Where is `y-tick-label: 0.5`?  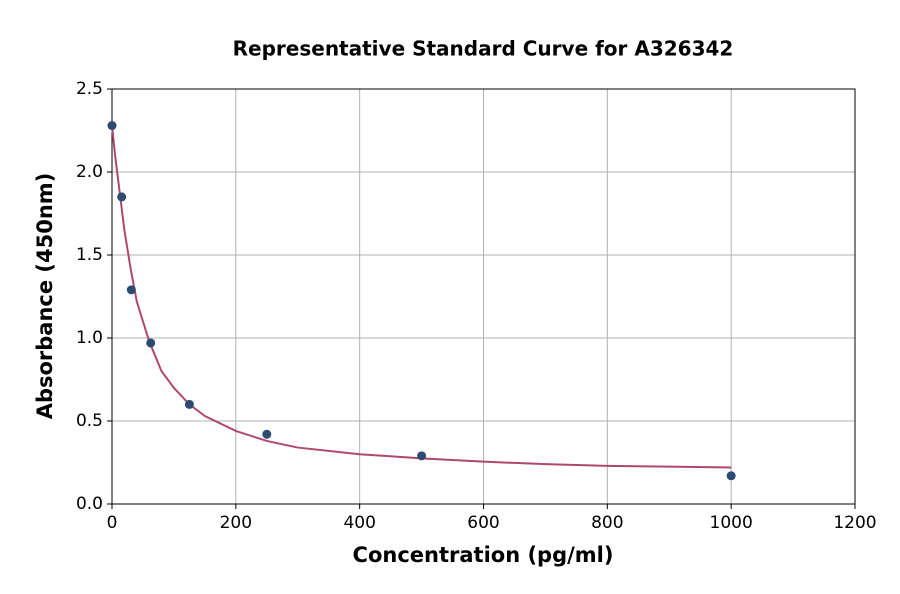
y-tick-label: 0.5 is located at coordinates (89, 421).